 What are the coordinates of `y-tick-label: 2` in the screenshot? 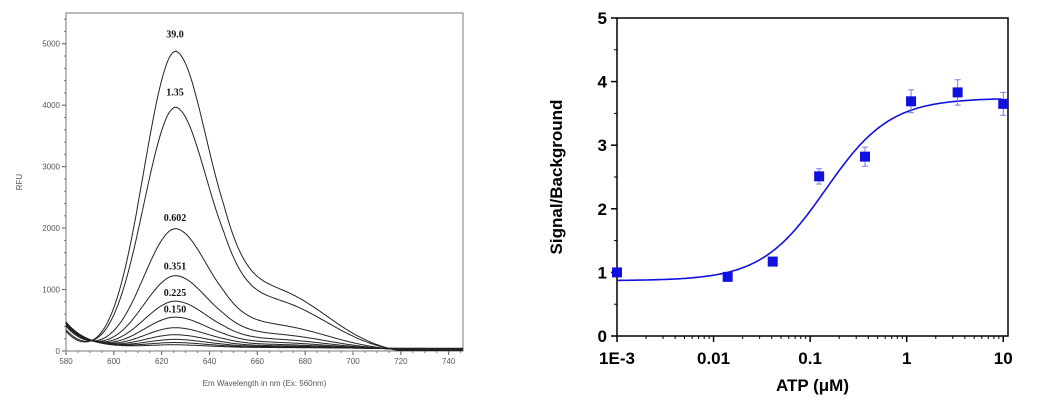 It's located at (602, 209).